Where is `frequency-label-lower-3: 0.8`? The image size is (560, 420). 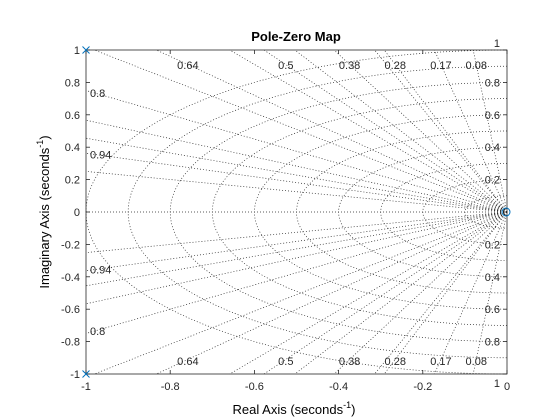
frequency-label-lower-3: 0.8 is located at coordinates (492, 343).